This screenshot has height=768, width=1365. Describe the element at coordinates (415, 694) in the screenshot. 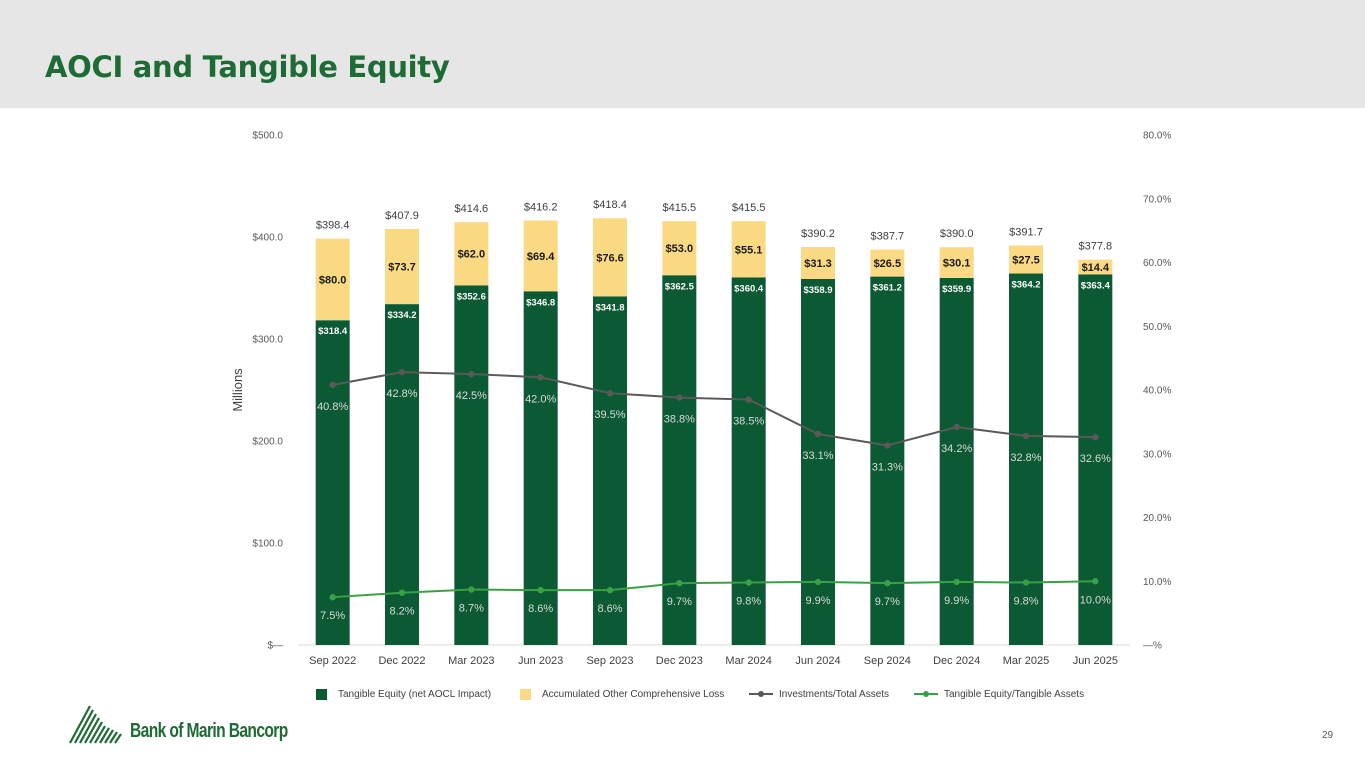

I see `legend-label-tangible-equity: Tangible Equity (net AOCL Impact)` at that location.